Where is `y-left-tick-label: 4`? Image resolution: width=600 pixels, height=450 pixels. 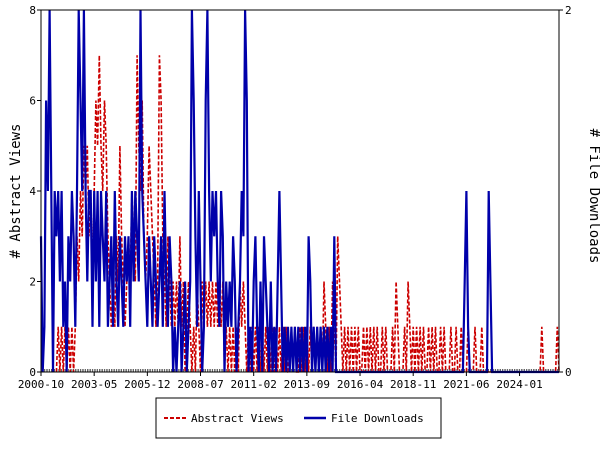
y-left-tick-label: 4 is located at coordinates (32, 191).